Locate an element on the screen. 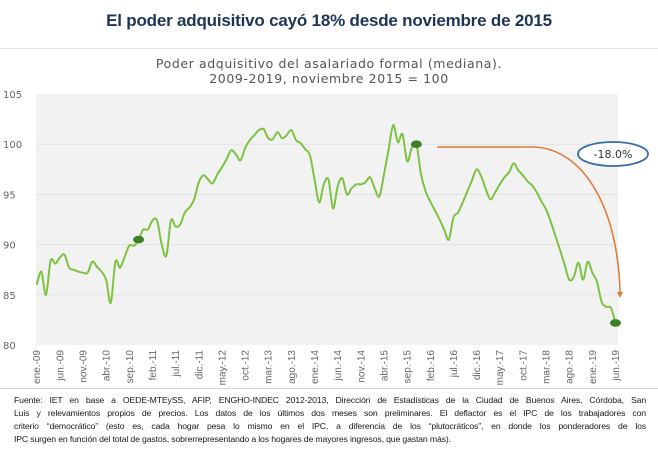 The width and height of the screenshot is (658, 460). y-tick-label: 95 is located at coordinates (9, 195).